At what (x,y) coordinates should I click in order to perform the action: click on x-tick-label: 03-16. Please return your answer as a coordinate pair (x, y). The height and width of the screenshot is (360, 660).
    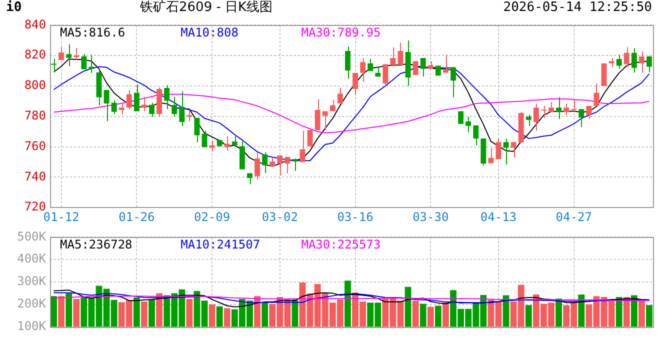
    Looking at the image, I should click on (355, 217).